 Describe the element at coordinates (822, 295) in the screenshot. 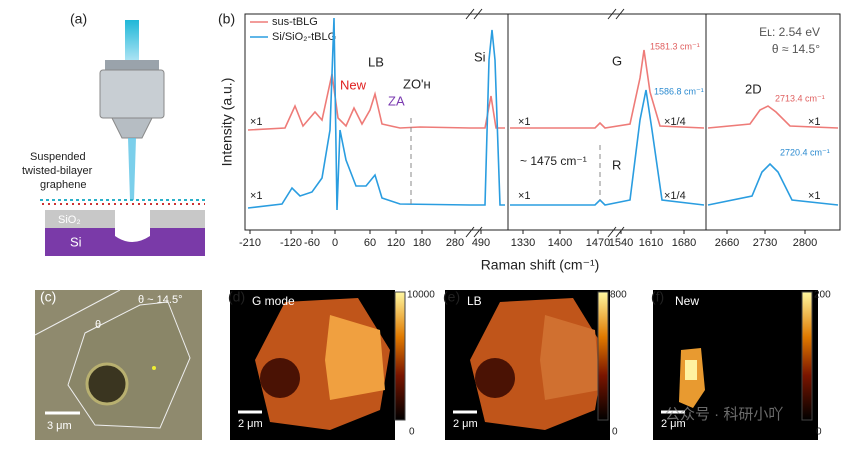

I see `colorbar-max: 200` at that location.